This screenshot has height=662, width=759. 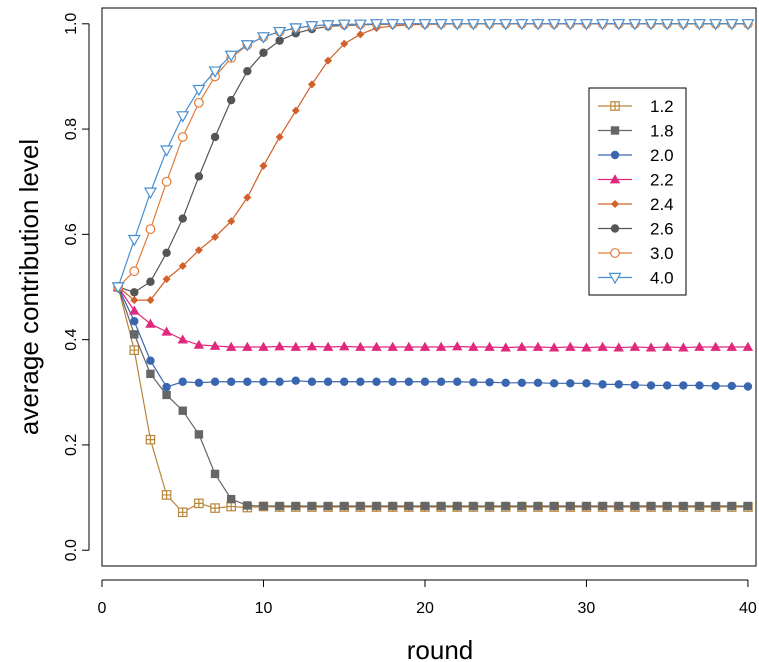 I want to click on x-tick-label: 20, so click(x=425, y=608).